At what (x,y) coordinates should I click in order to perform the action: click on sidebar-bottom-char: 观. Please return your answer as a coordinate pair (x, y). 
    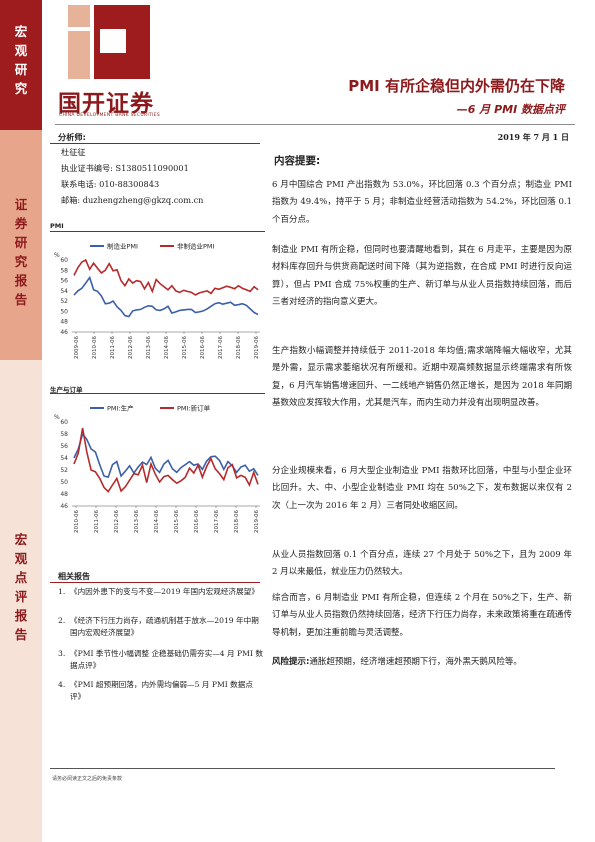
    Looking at the image, I should click on (21, 558).